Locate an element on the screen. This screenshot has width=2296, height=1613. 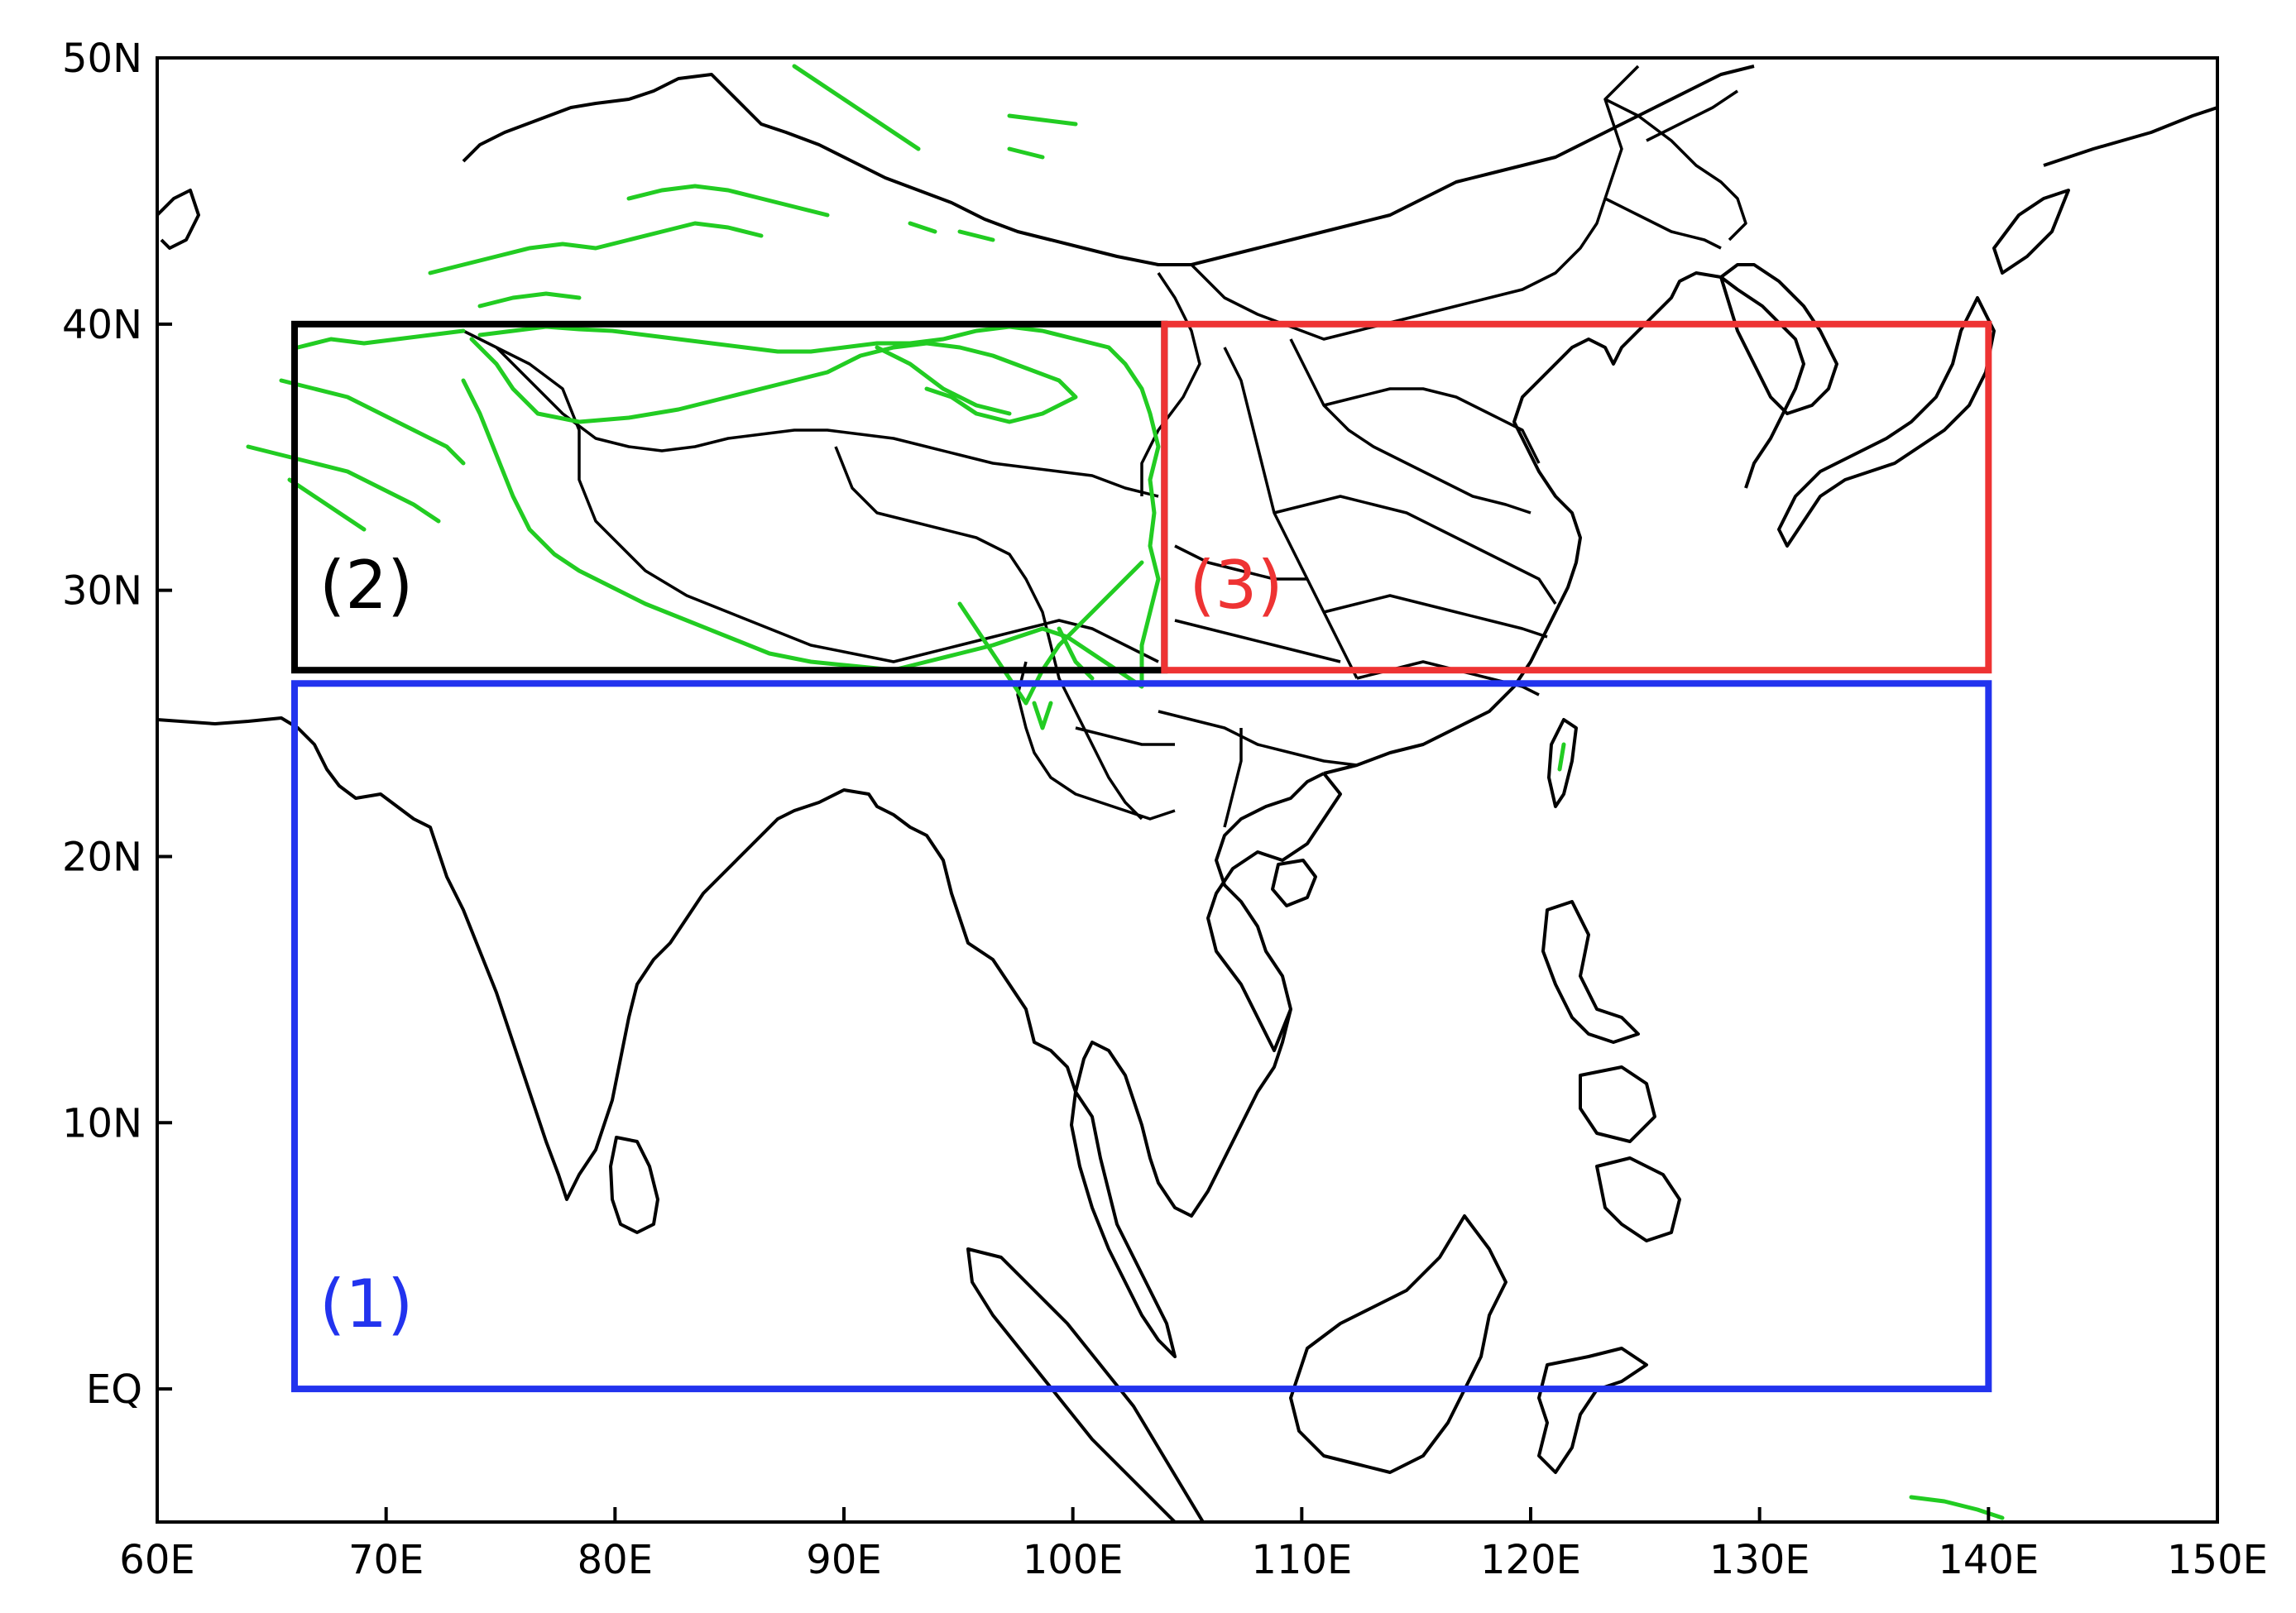
y-tick-label: 10N is located at coordinates (102, 1123).